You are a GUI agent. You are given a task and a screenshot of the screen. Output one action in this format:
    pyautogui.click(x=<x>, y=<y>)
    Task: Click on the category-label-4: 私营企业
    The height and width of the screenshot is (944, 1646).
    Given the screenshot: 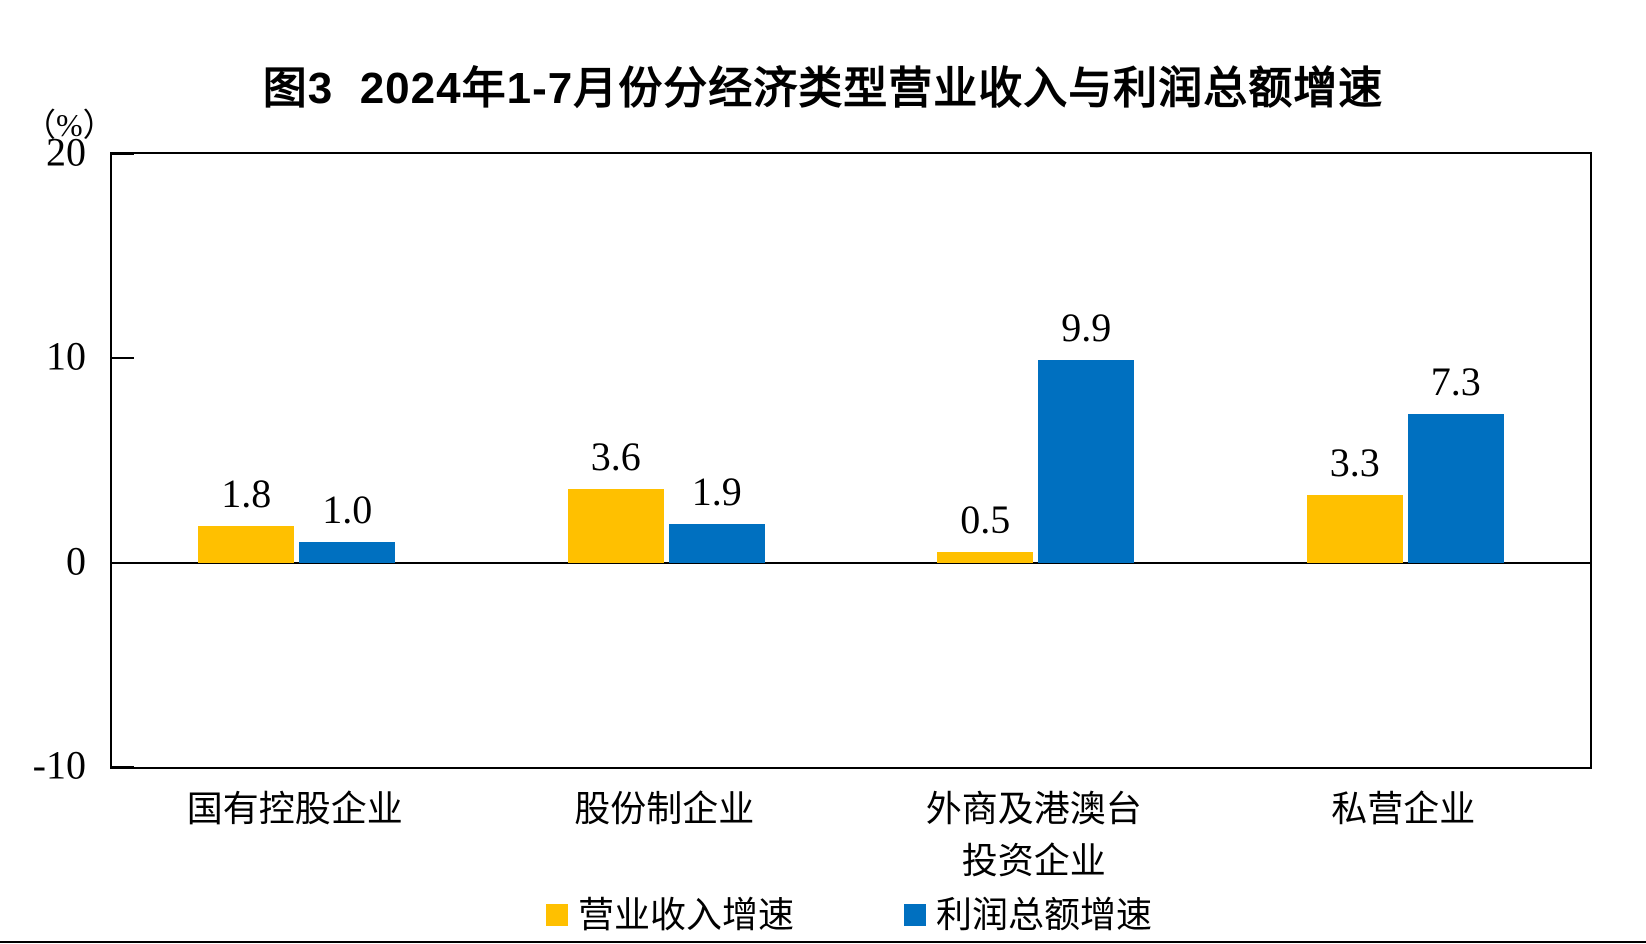 What is the action you would take?
    pyautogui.click(x=1403, y=809)
    